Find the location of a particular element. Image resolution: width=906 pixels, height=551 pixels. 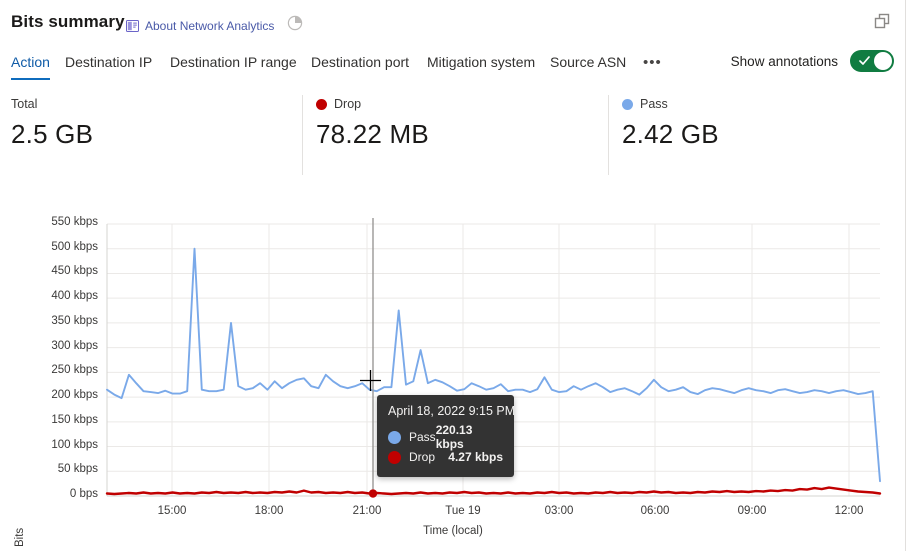

y-axis-tick-label: 100 kbps is located at coordinates (74, 444).